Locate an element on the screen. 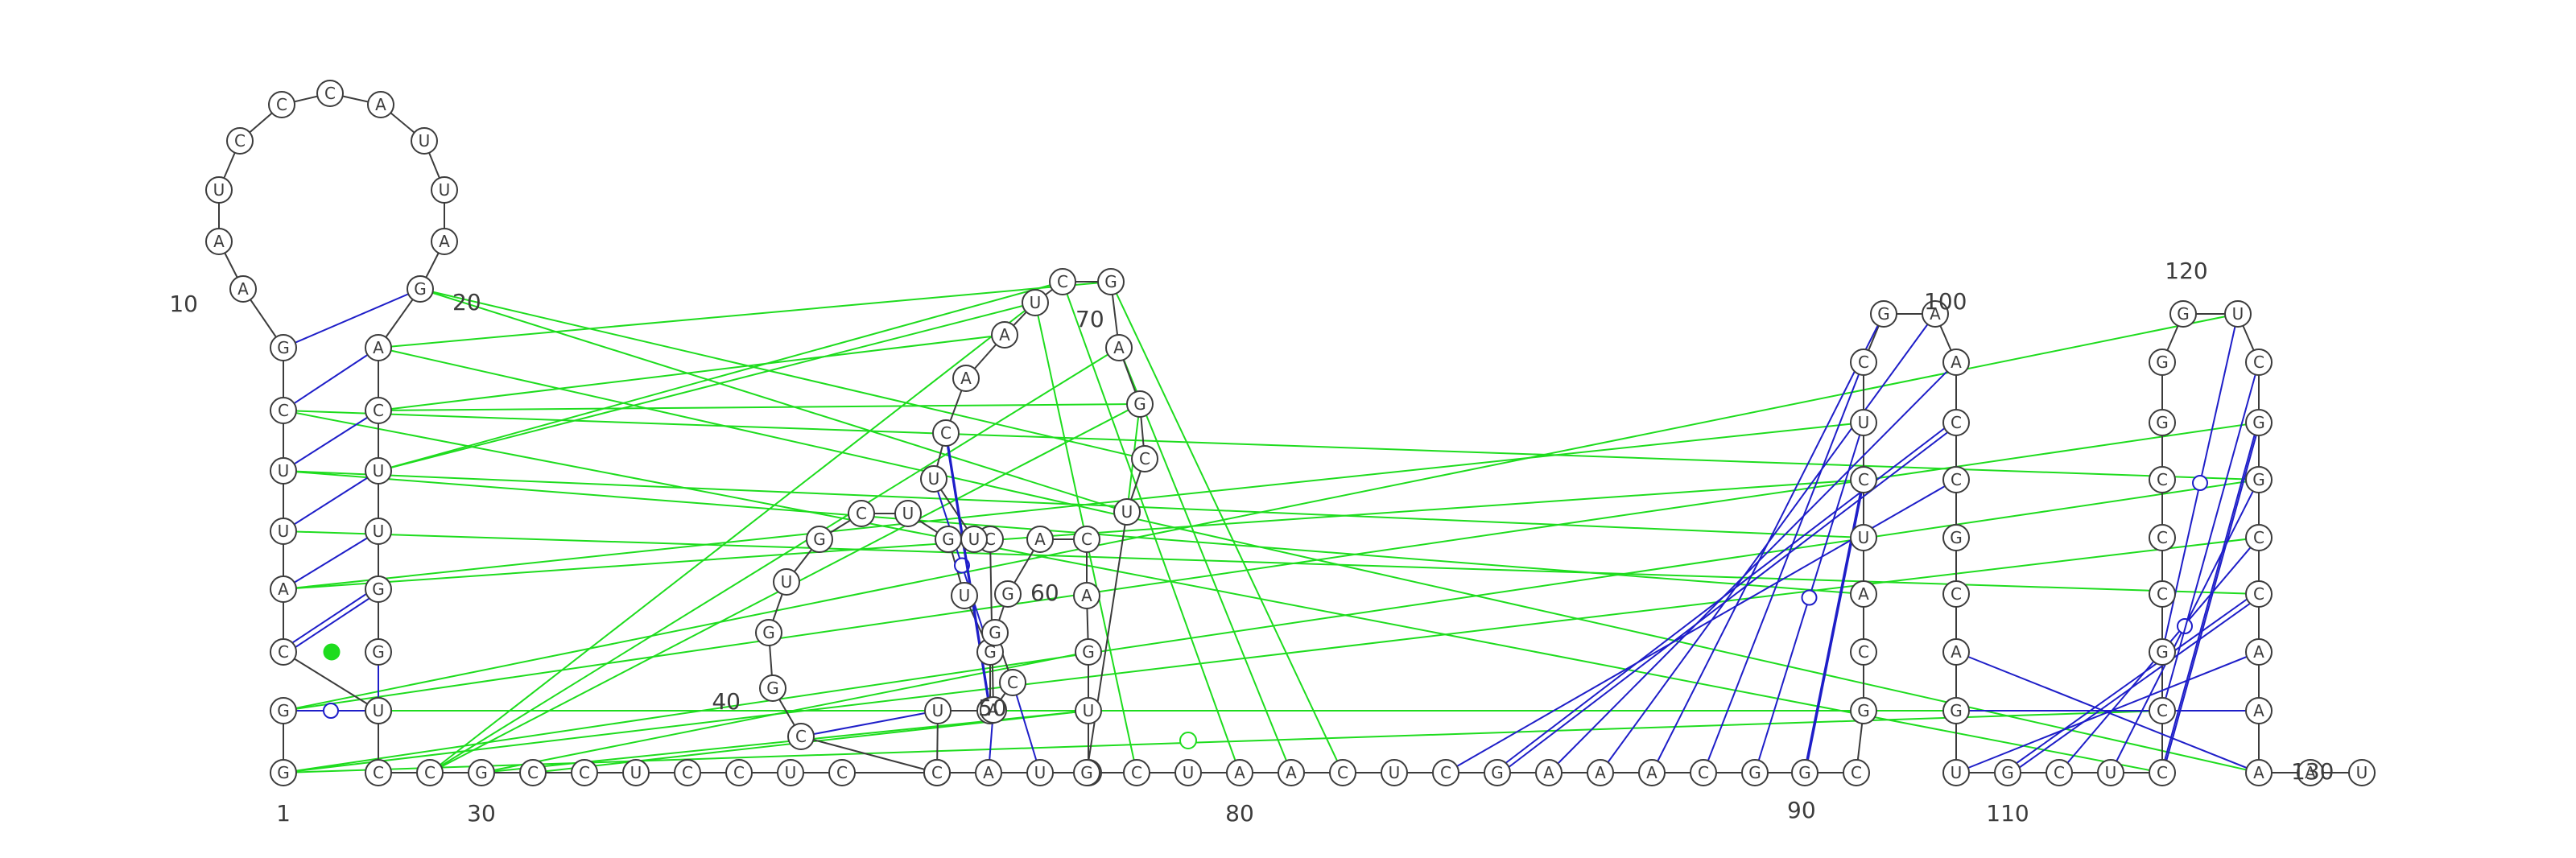 This screenshot has height=858, width=2576. position-label: 100 is located at coordinates (1945, 301).